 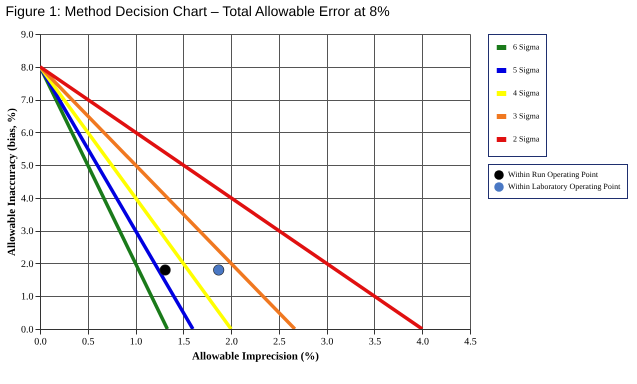 What do you see at coordinates (27, 68) in the screenshot?
I see `y-tick-label: 8.0` at bounding box center [27, 68].